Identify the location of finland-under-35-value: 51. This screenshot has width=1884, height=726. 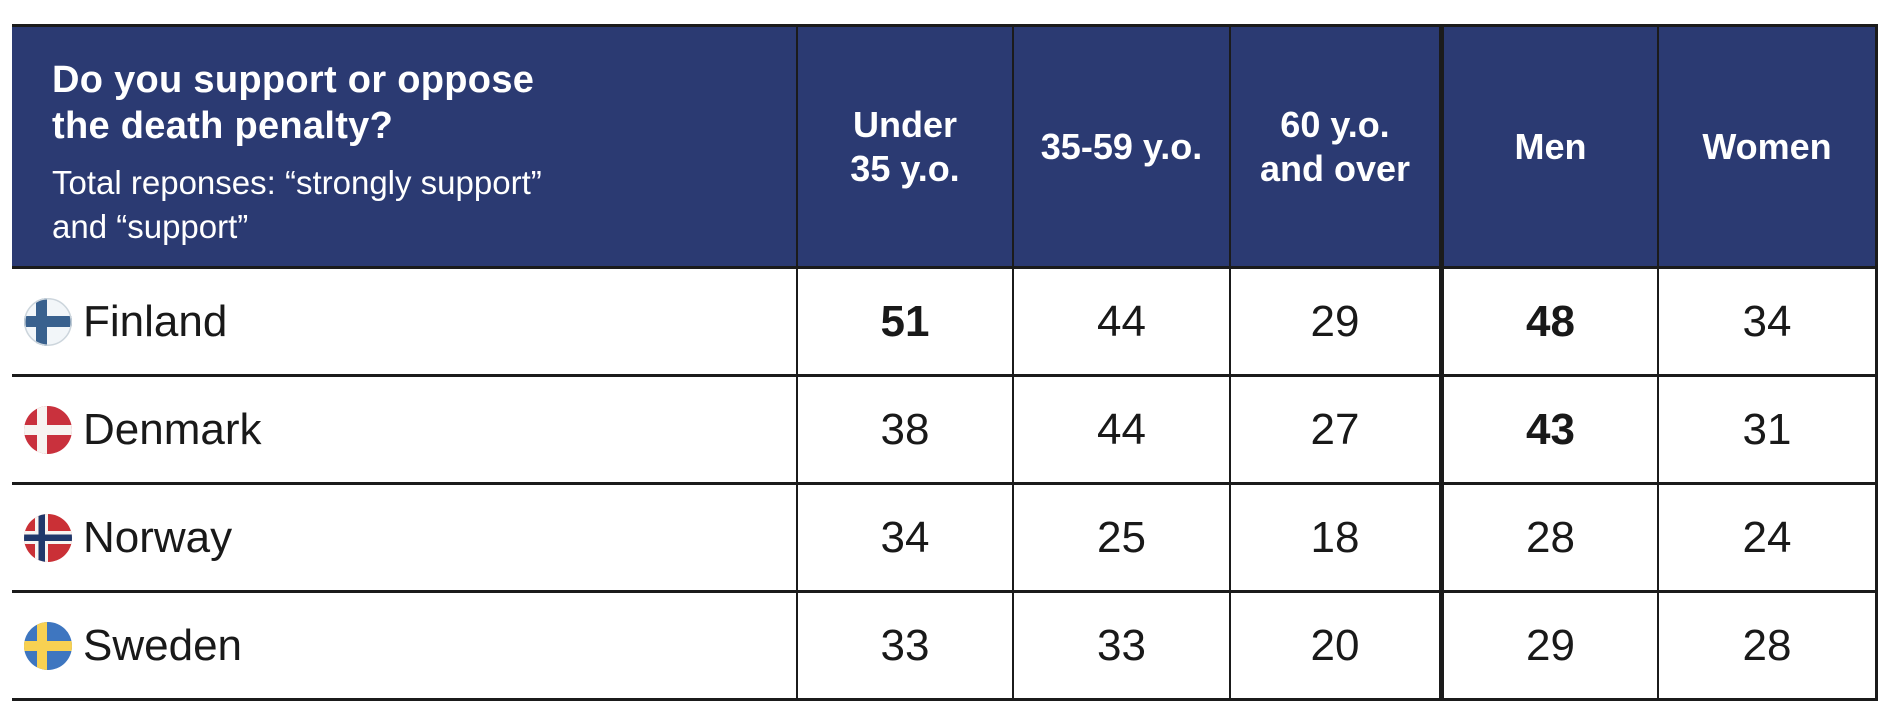
(906, 320).